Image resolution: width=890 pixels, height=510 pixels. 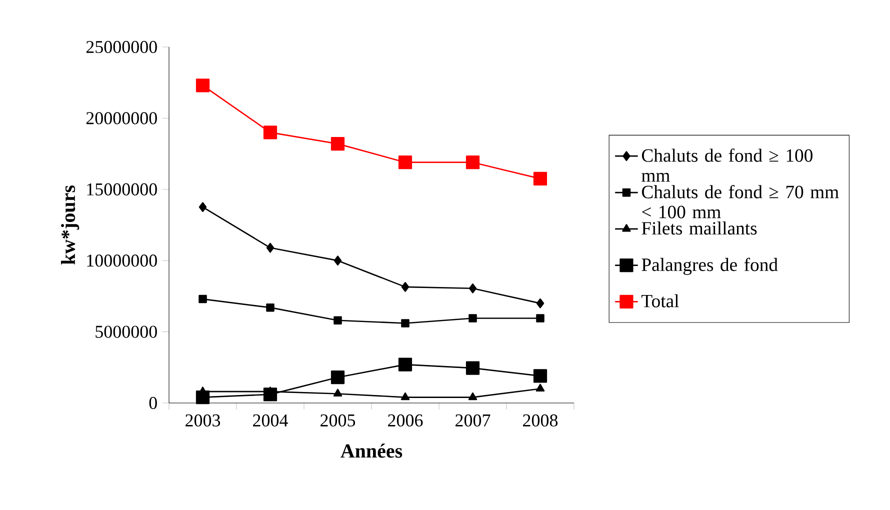 What do you see at coordinates (122, 189) in the screenshot?
I see `y-tick-label: 15000000` at bounding box center [122, 189].